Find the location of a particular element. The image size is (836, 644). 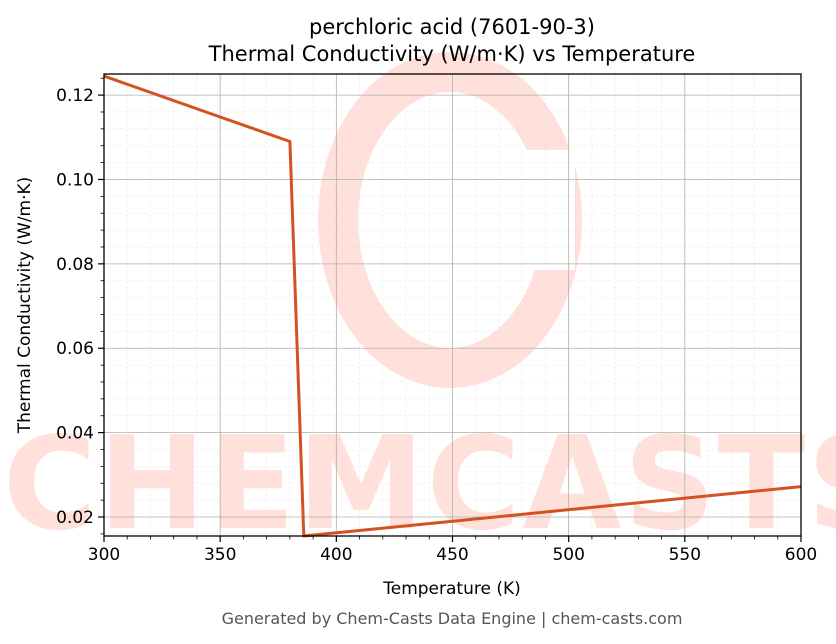

y-tick-label: 0.12 is located at coordinates (75, 96).